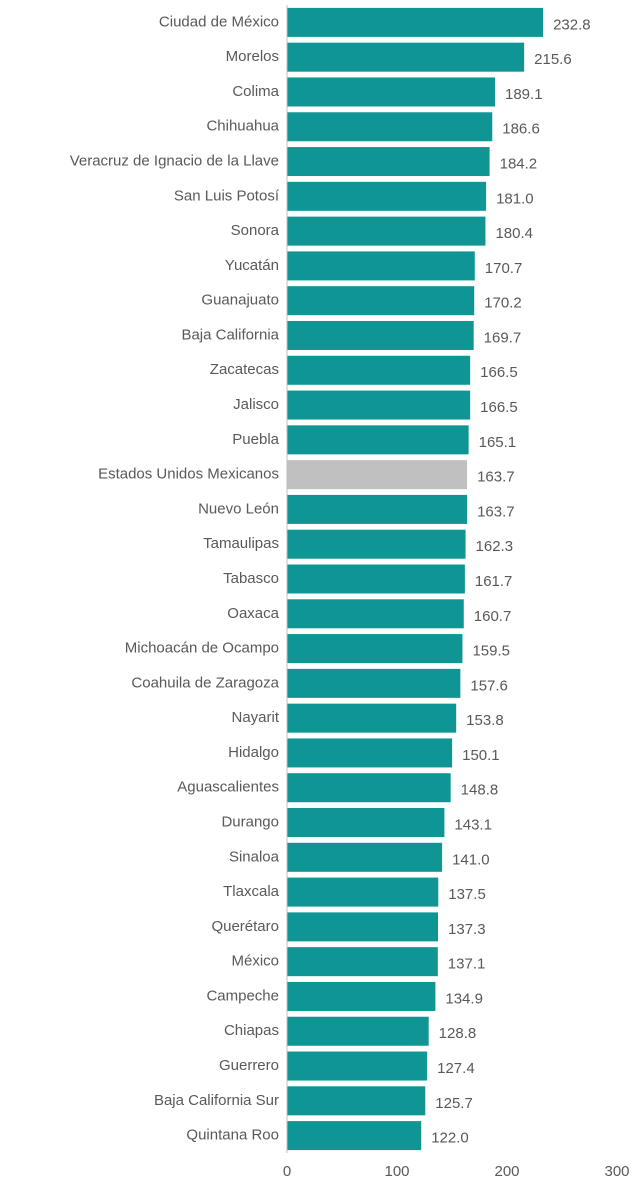 The height and width of the screenshot is (1189, 633). I want to click on value-label: 160.7, so click(493, 616).